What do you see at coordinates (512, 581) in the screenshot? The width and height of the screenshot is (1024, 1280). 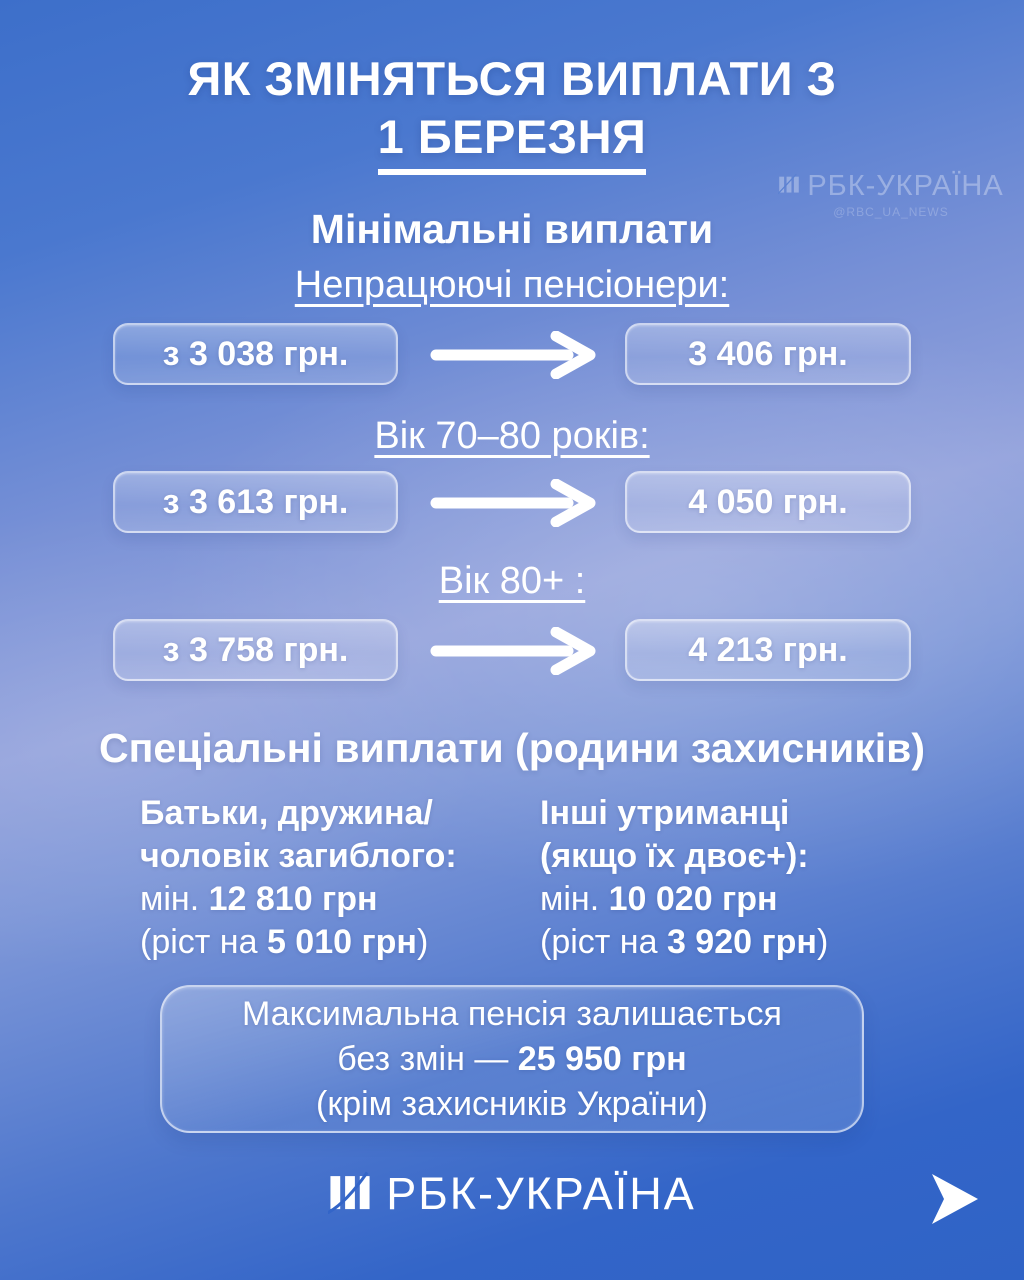 I see `row-label-age-80-plus: Вік 80+ :` at bounding box center [512, 581].